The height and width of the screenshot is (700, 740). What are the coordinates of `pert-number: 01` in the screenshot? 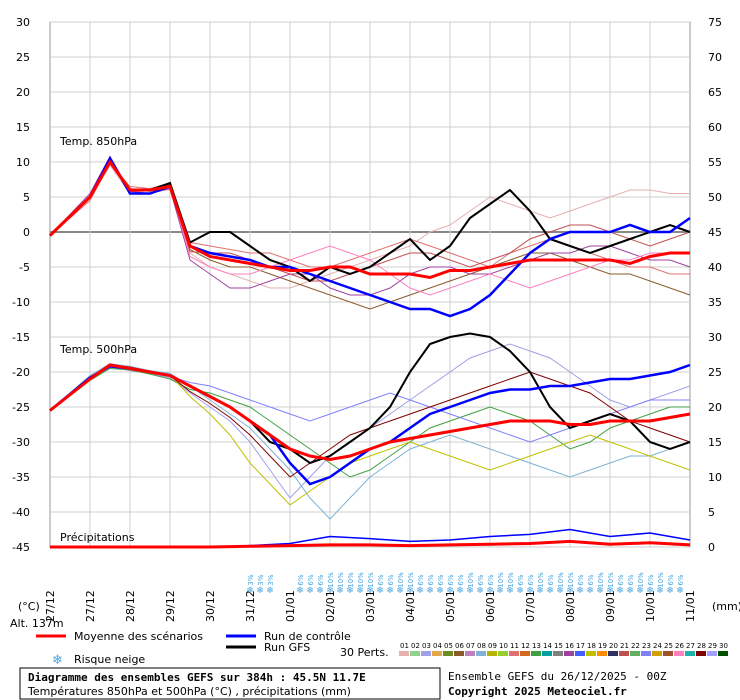 It's located at (404, 646).